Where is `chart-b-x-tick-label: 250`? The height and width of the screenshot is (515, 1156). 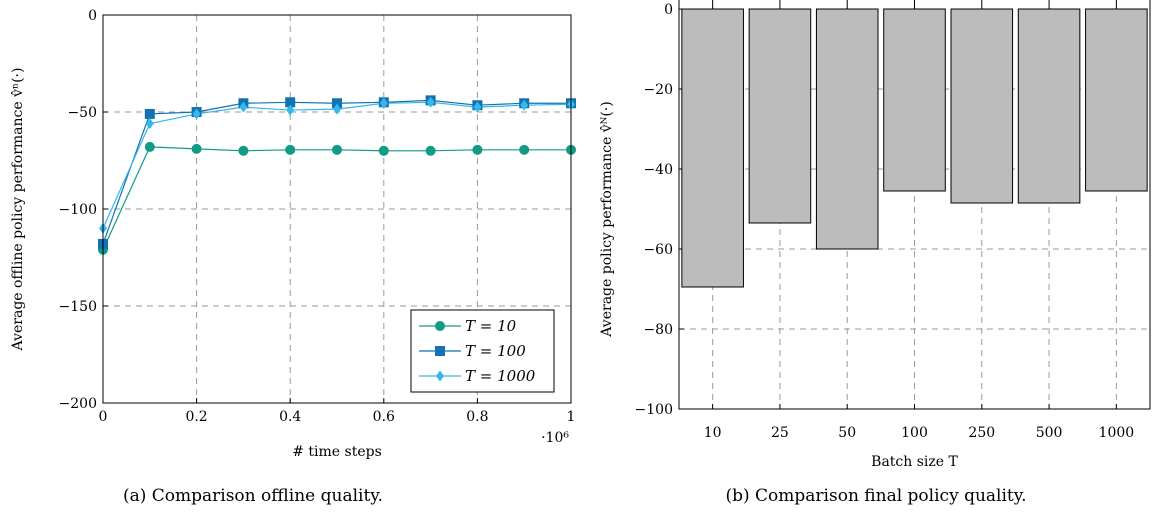
chart-b-x-tick-label: 250 is located at coordinates (981, 433).